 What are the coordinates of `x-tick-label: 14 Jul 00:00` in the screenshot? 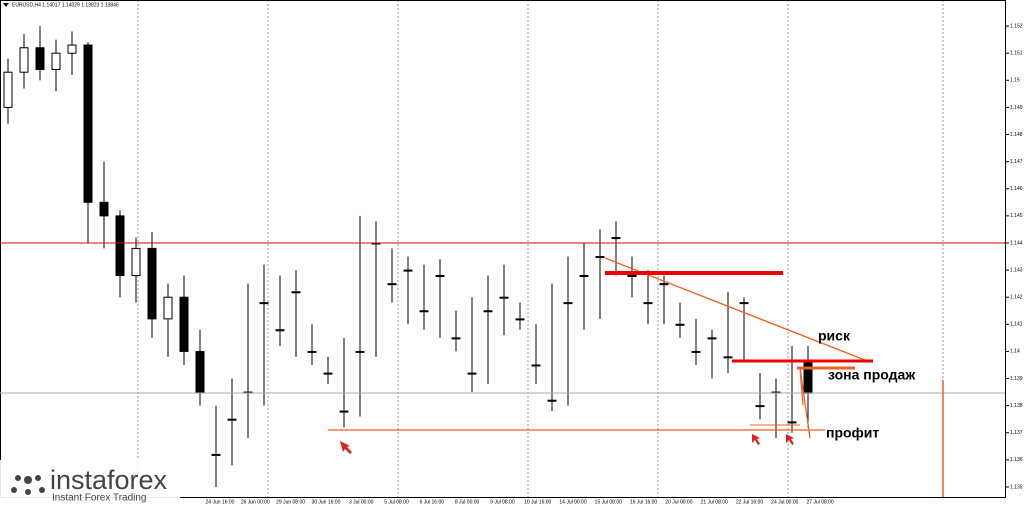 It's located at (572, 502).